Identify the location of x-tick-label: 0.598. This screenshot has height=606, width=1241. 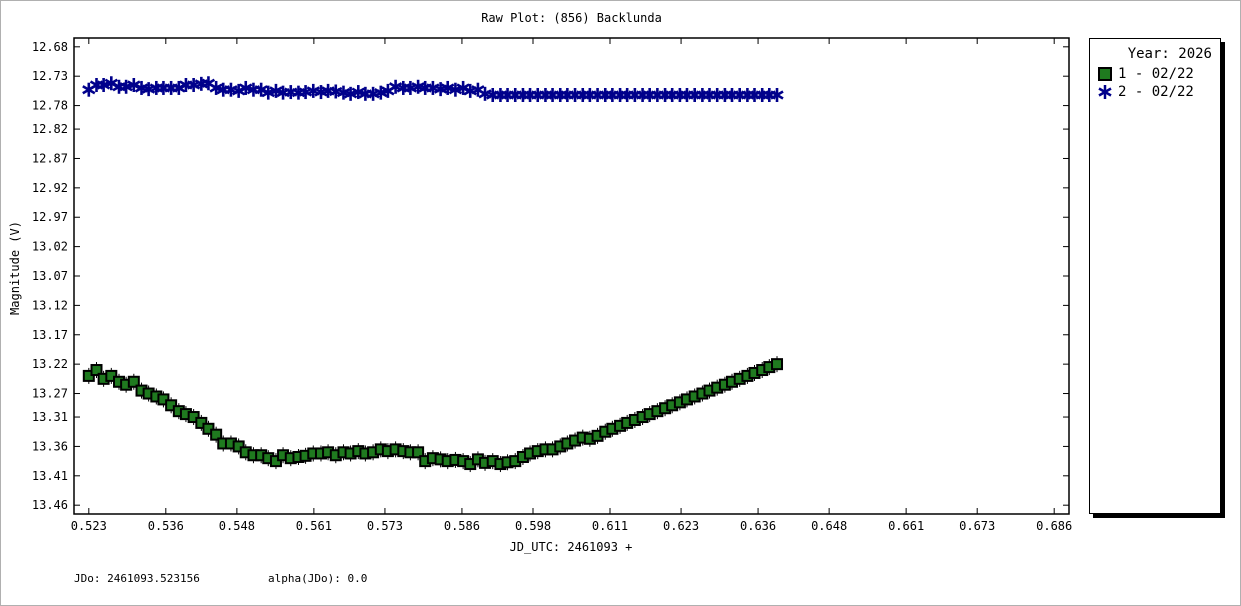
(533, 526).